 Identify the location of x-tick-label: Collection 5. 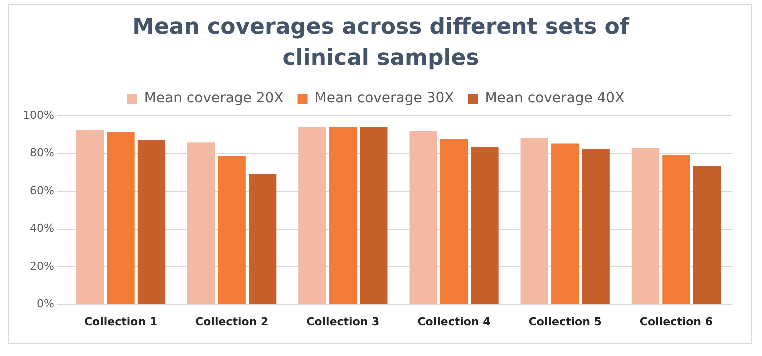
(565, 321).